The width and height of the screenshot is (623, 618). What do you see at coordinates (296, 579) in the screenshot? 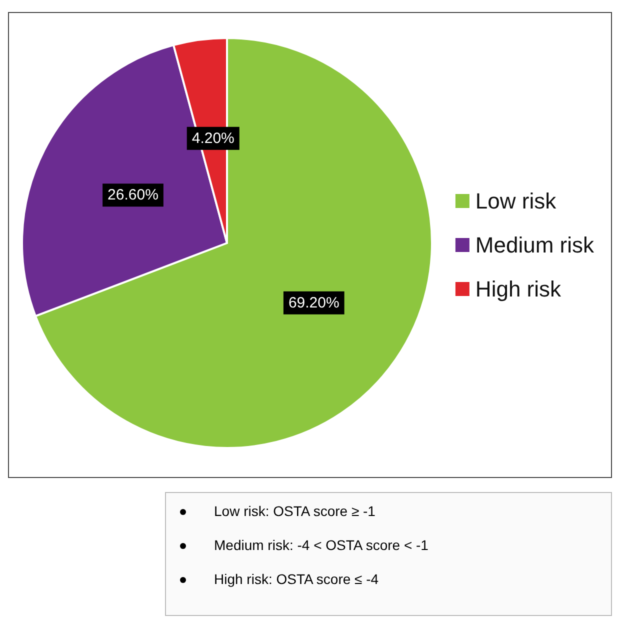
I see `text: High risk: OSTA score ≤ -4` at bounding box center [296, 579].